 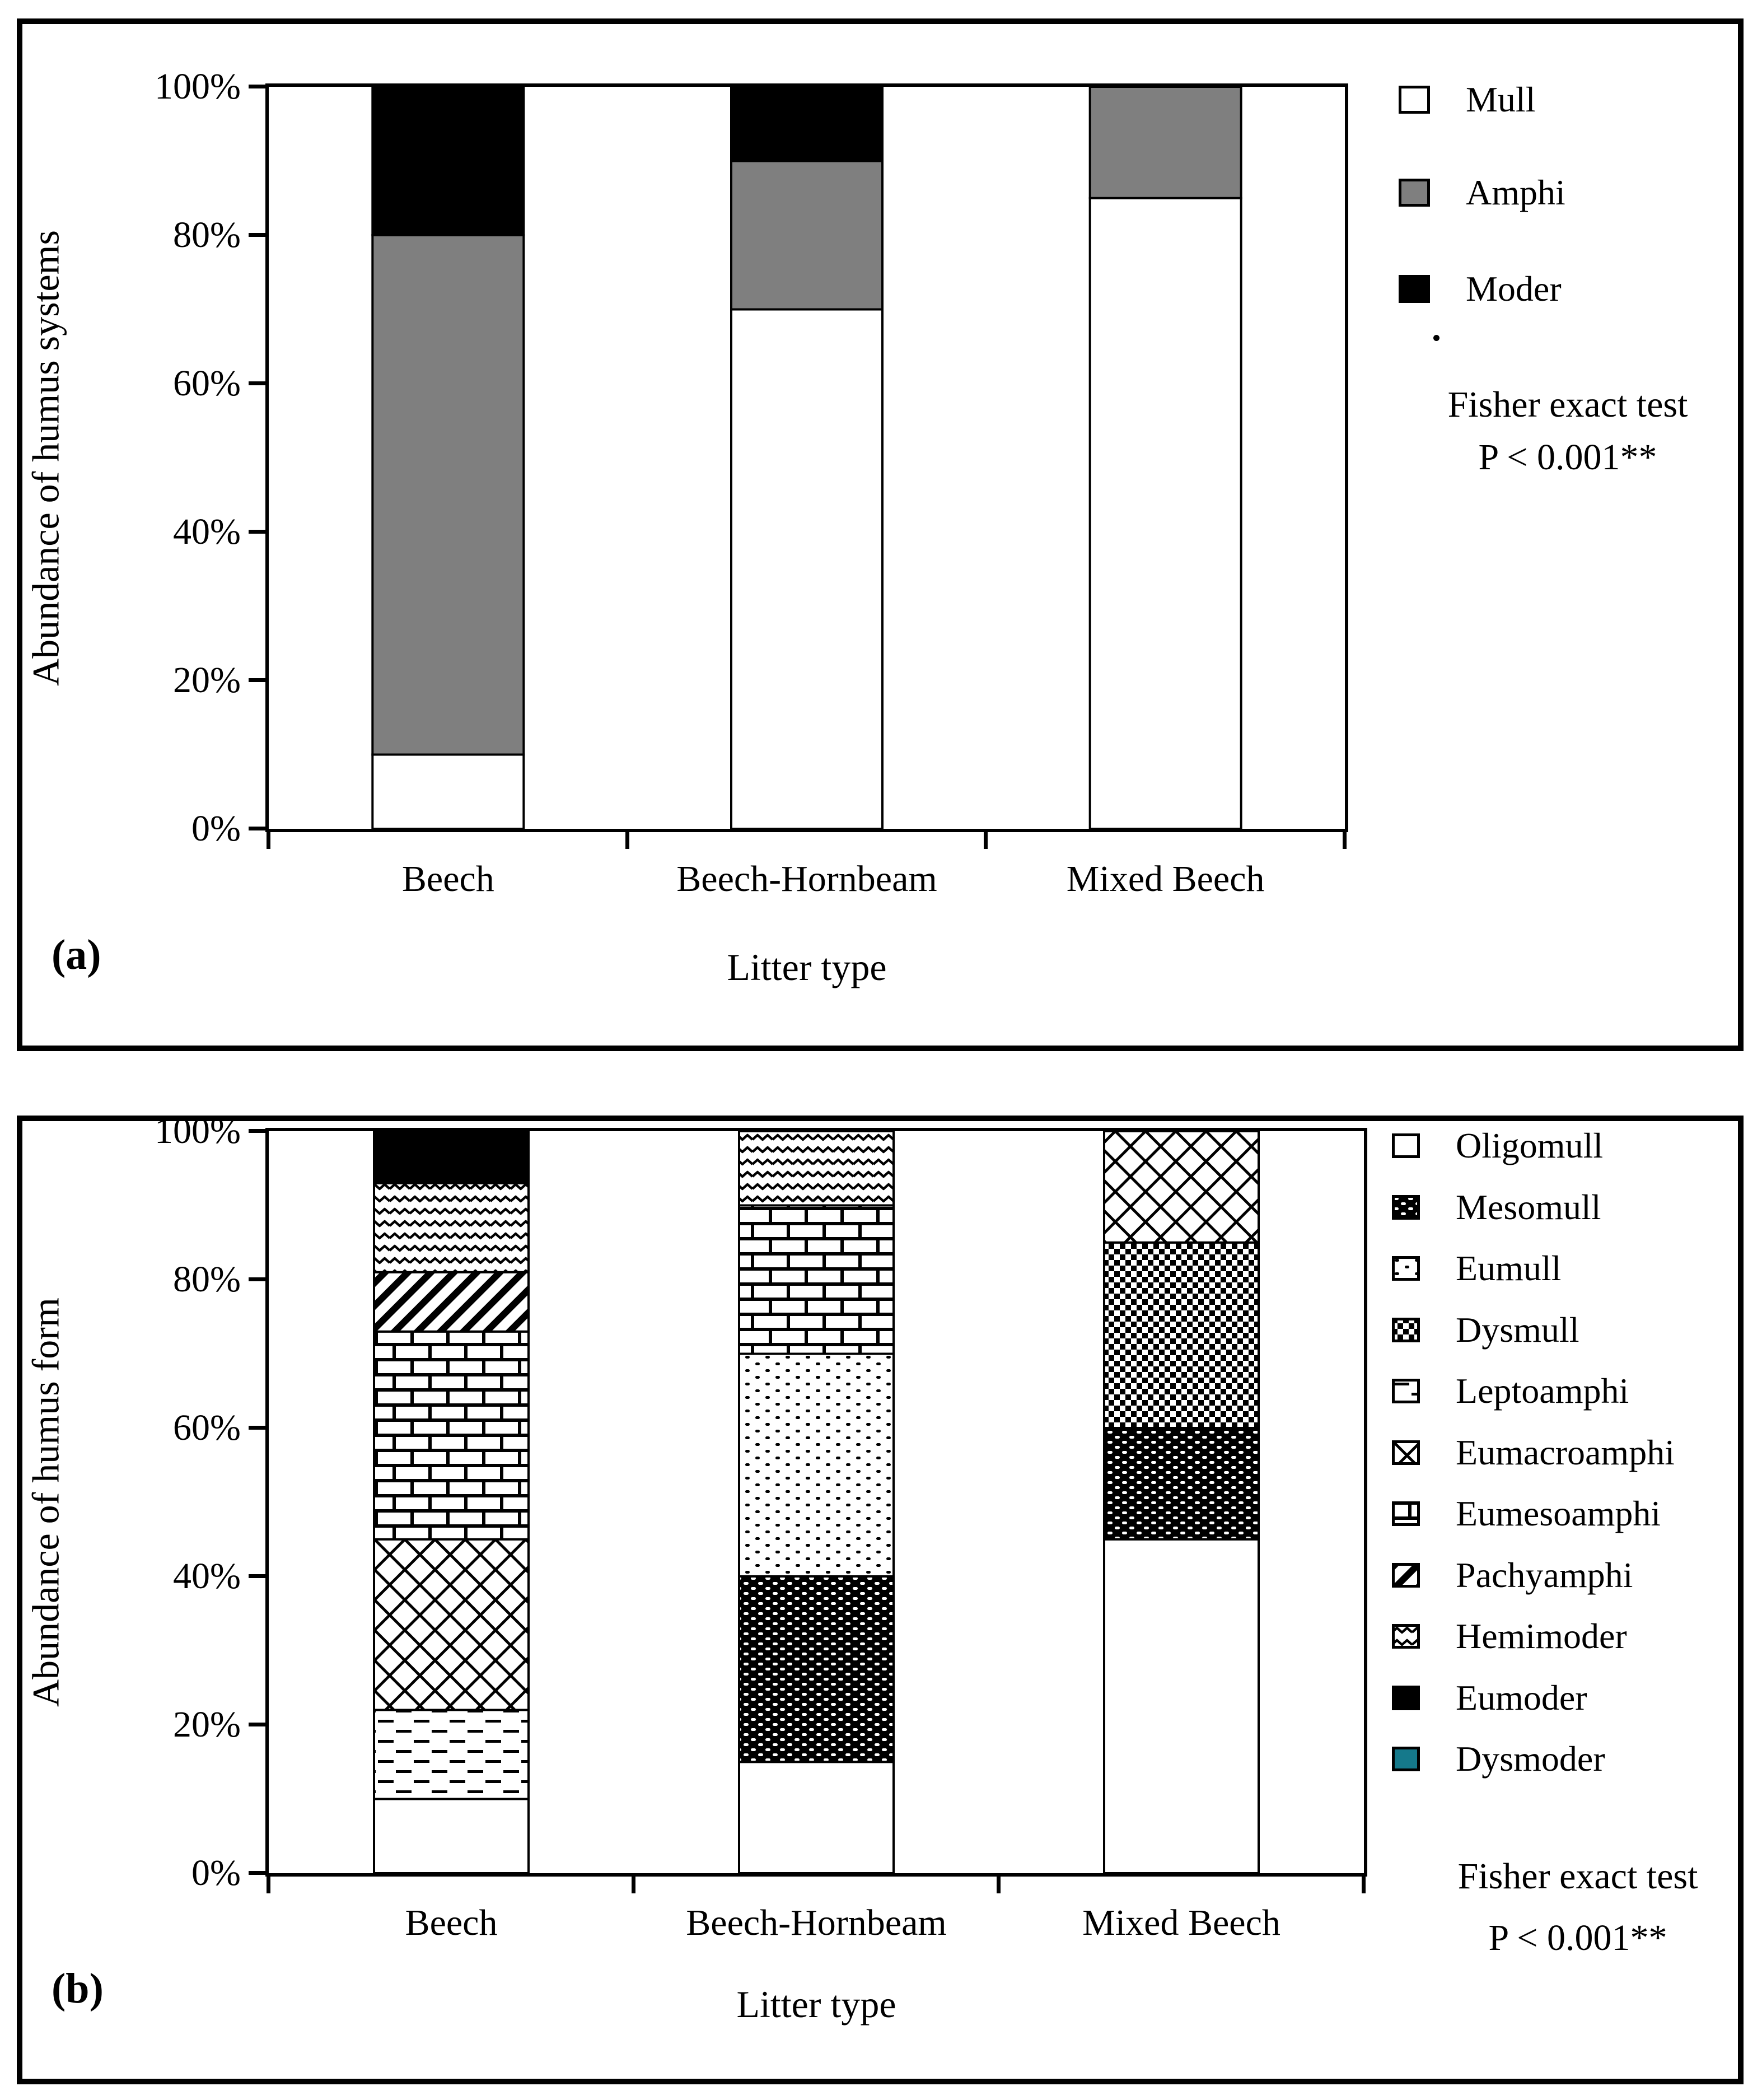 What do you see at coordinates (1406, 1146) in the screenshot?
I see `legend-swatch-Oligomull` at bounding box center [1406, 1146].